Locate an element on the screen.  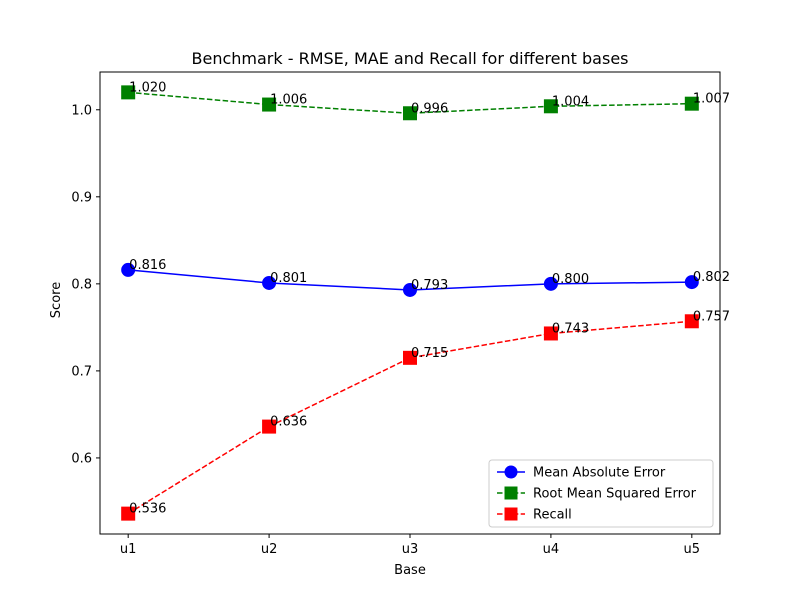
data-label: 1.007 is located at coordinates (711, 99).